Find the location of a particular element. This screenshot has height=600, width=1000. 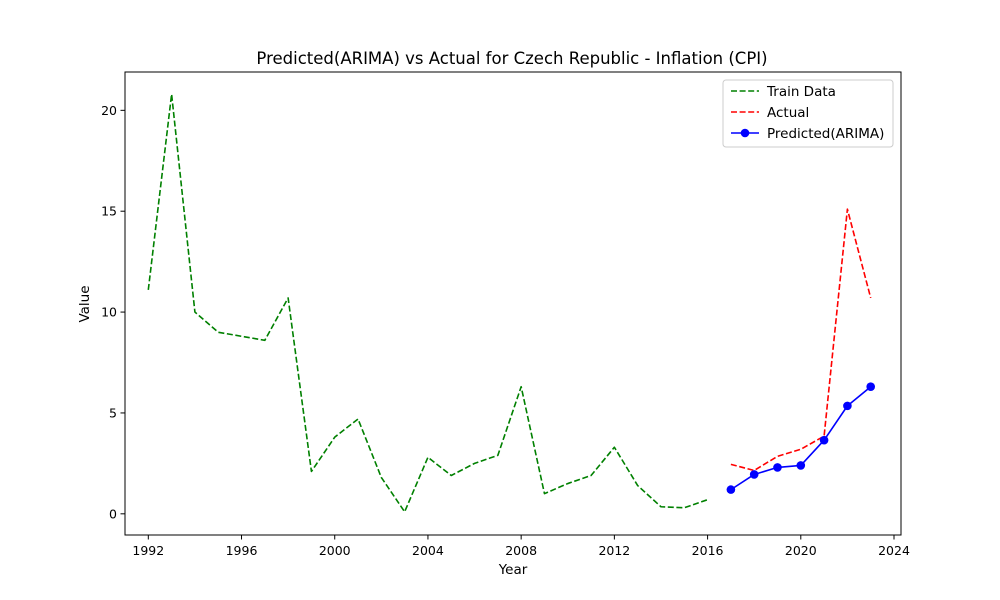

x-tick-label: 2008 is located at coordinates (521, 550).